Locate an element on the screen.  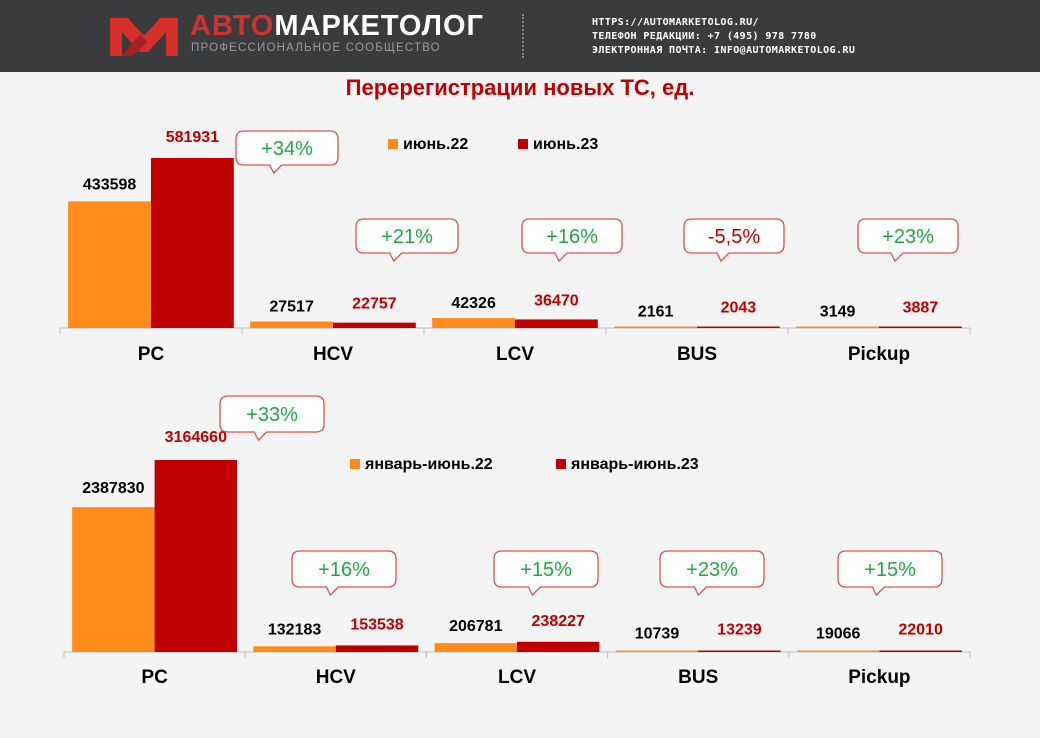
data-label: 132183 is located at coordinates (294, 629).